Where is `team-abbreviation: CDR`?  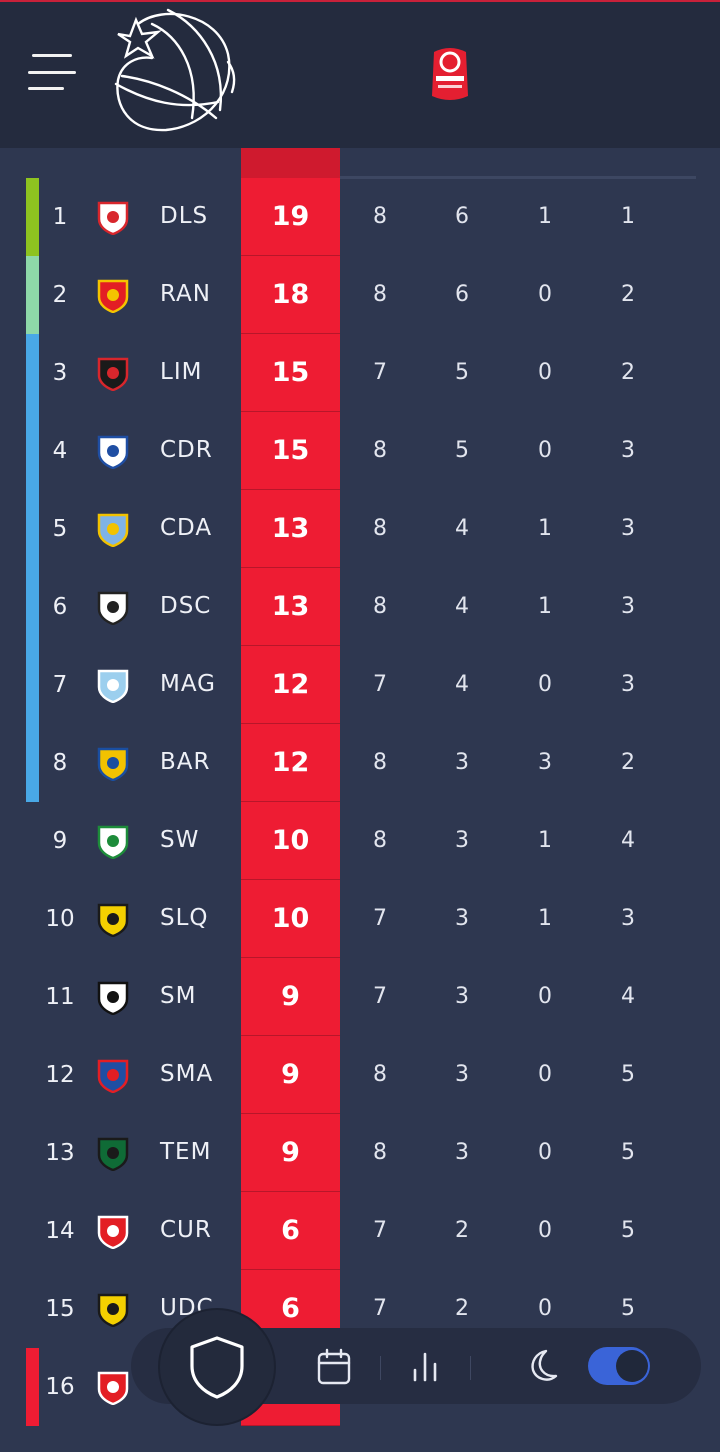
team-abbreviation: CDR is located at coordinates (186, 450).